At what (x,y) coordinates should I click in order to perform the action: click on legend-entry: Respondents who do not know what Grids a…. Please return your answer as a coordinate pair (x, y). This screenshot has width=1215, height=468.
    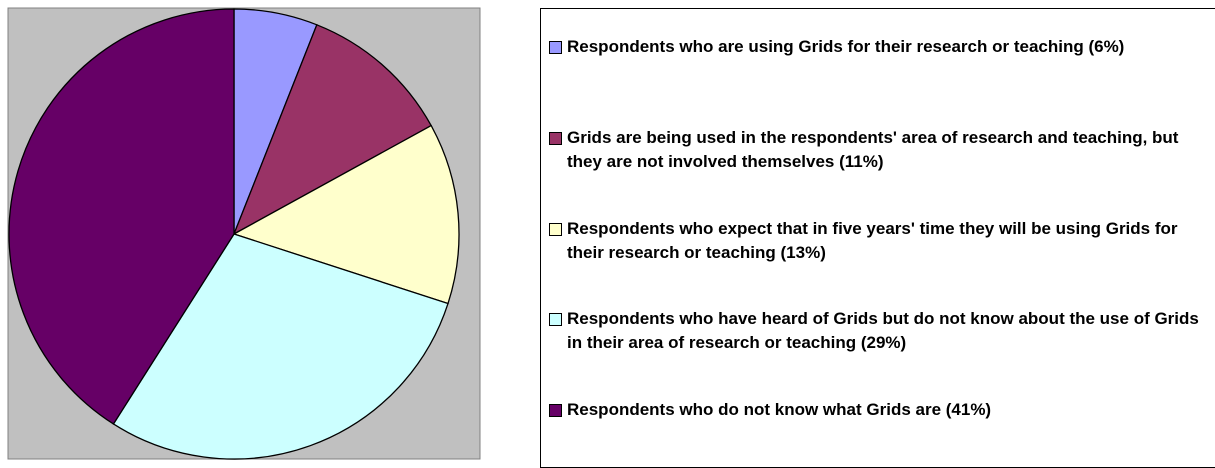
    Looking at the image, I should click on (879, 410).